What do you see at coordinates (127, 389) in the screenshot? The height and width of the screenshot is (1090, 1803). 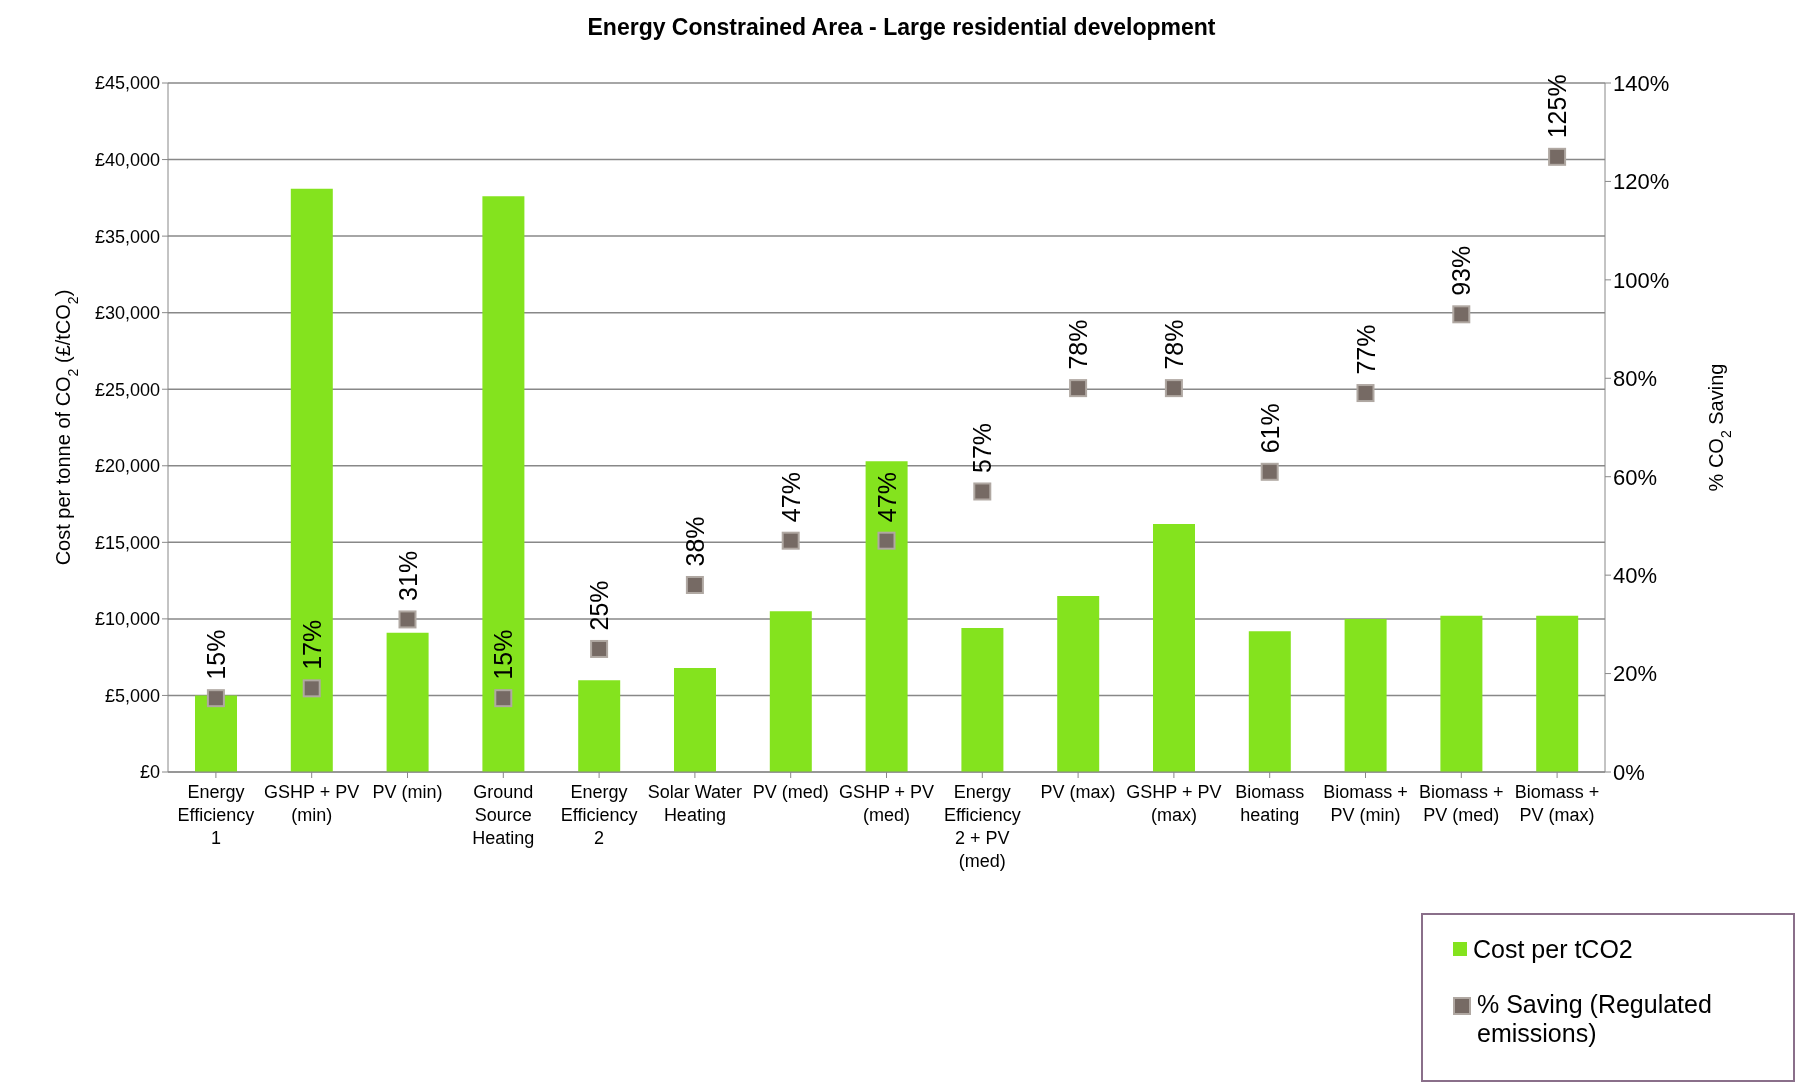 I see `y-tick-label: £25,000` at bounding box center [127, 389].